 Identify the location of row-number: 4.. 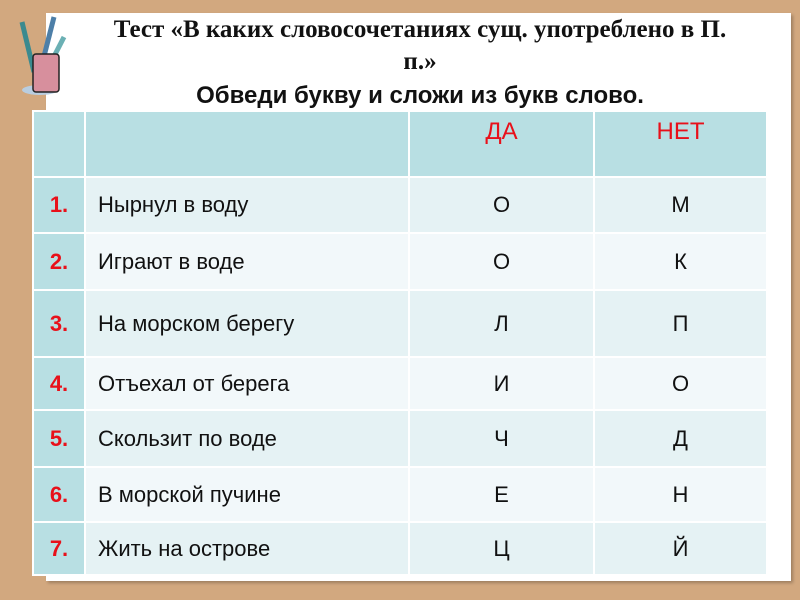
(59, 383).